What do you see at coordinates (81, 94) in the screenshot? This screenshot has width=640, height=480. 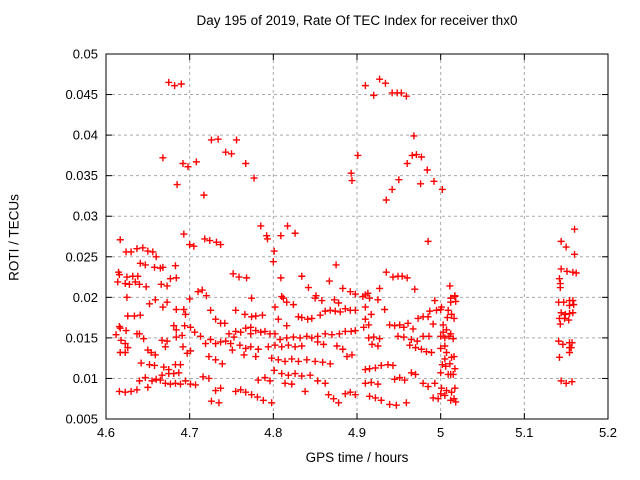 I see `y-tick-label: 0.045` at bounding box center [81, 94].